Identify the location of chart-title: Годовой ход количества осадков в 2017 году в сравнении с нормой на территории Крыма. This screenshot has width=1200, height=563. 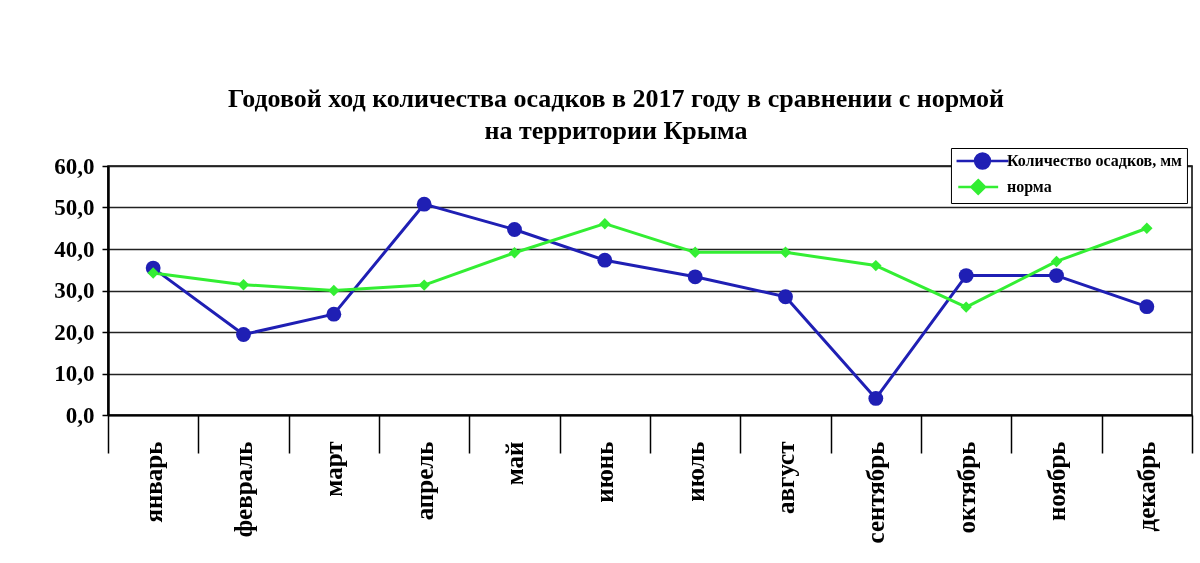
(616, 114).